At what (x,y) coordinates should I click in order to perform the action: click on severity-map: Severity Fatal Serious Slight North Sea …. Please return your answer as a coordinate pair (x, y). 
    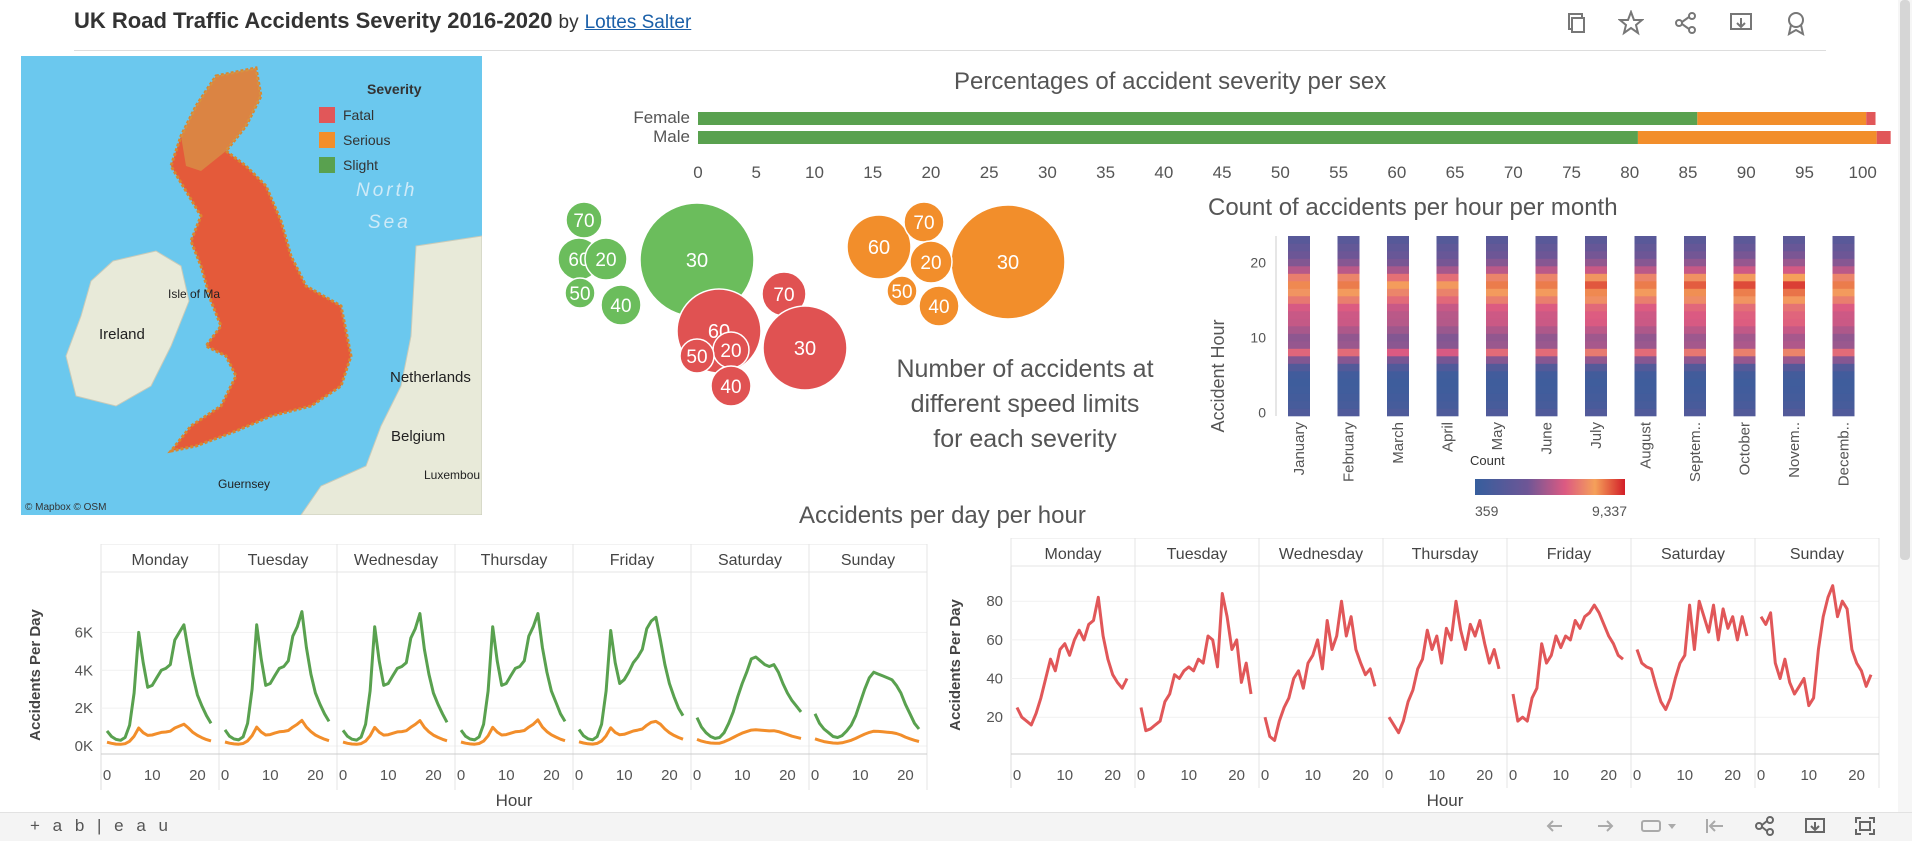
    Looking at the image, I should click on (251, 285).